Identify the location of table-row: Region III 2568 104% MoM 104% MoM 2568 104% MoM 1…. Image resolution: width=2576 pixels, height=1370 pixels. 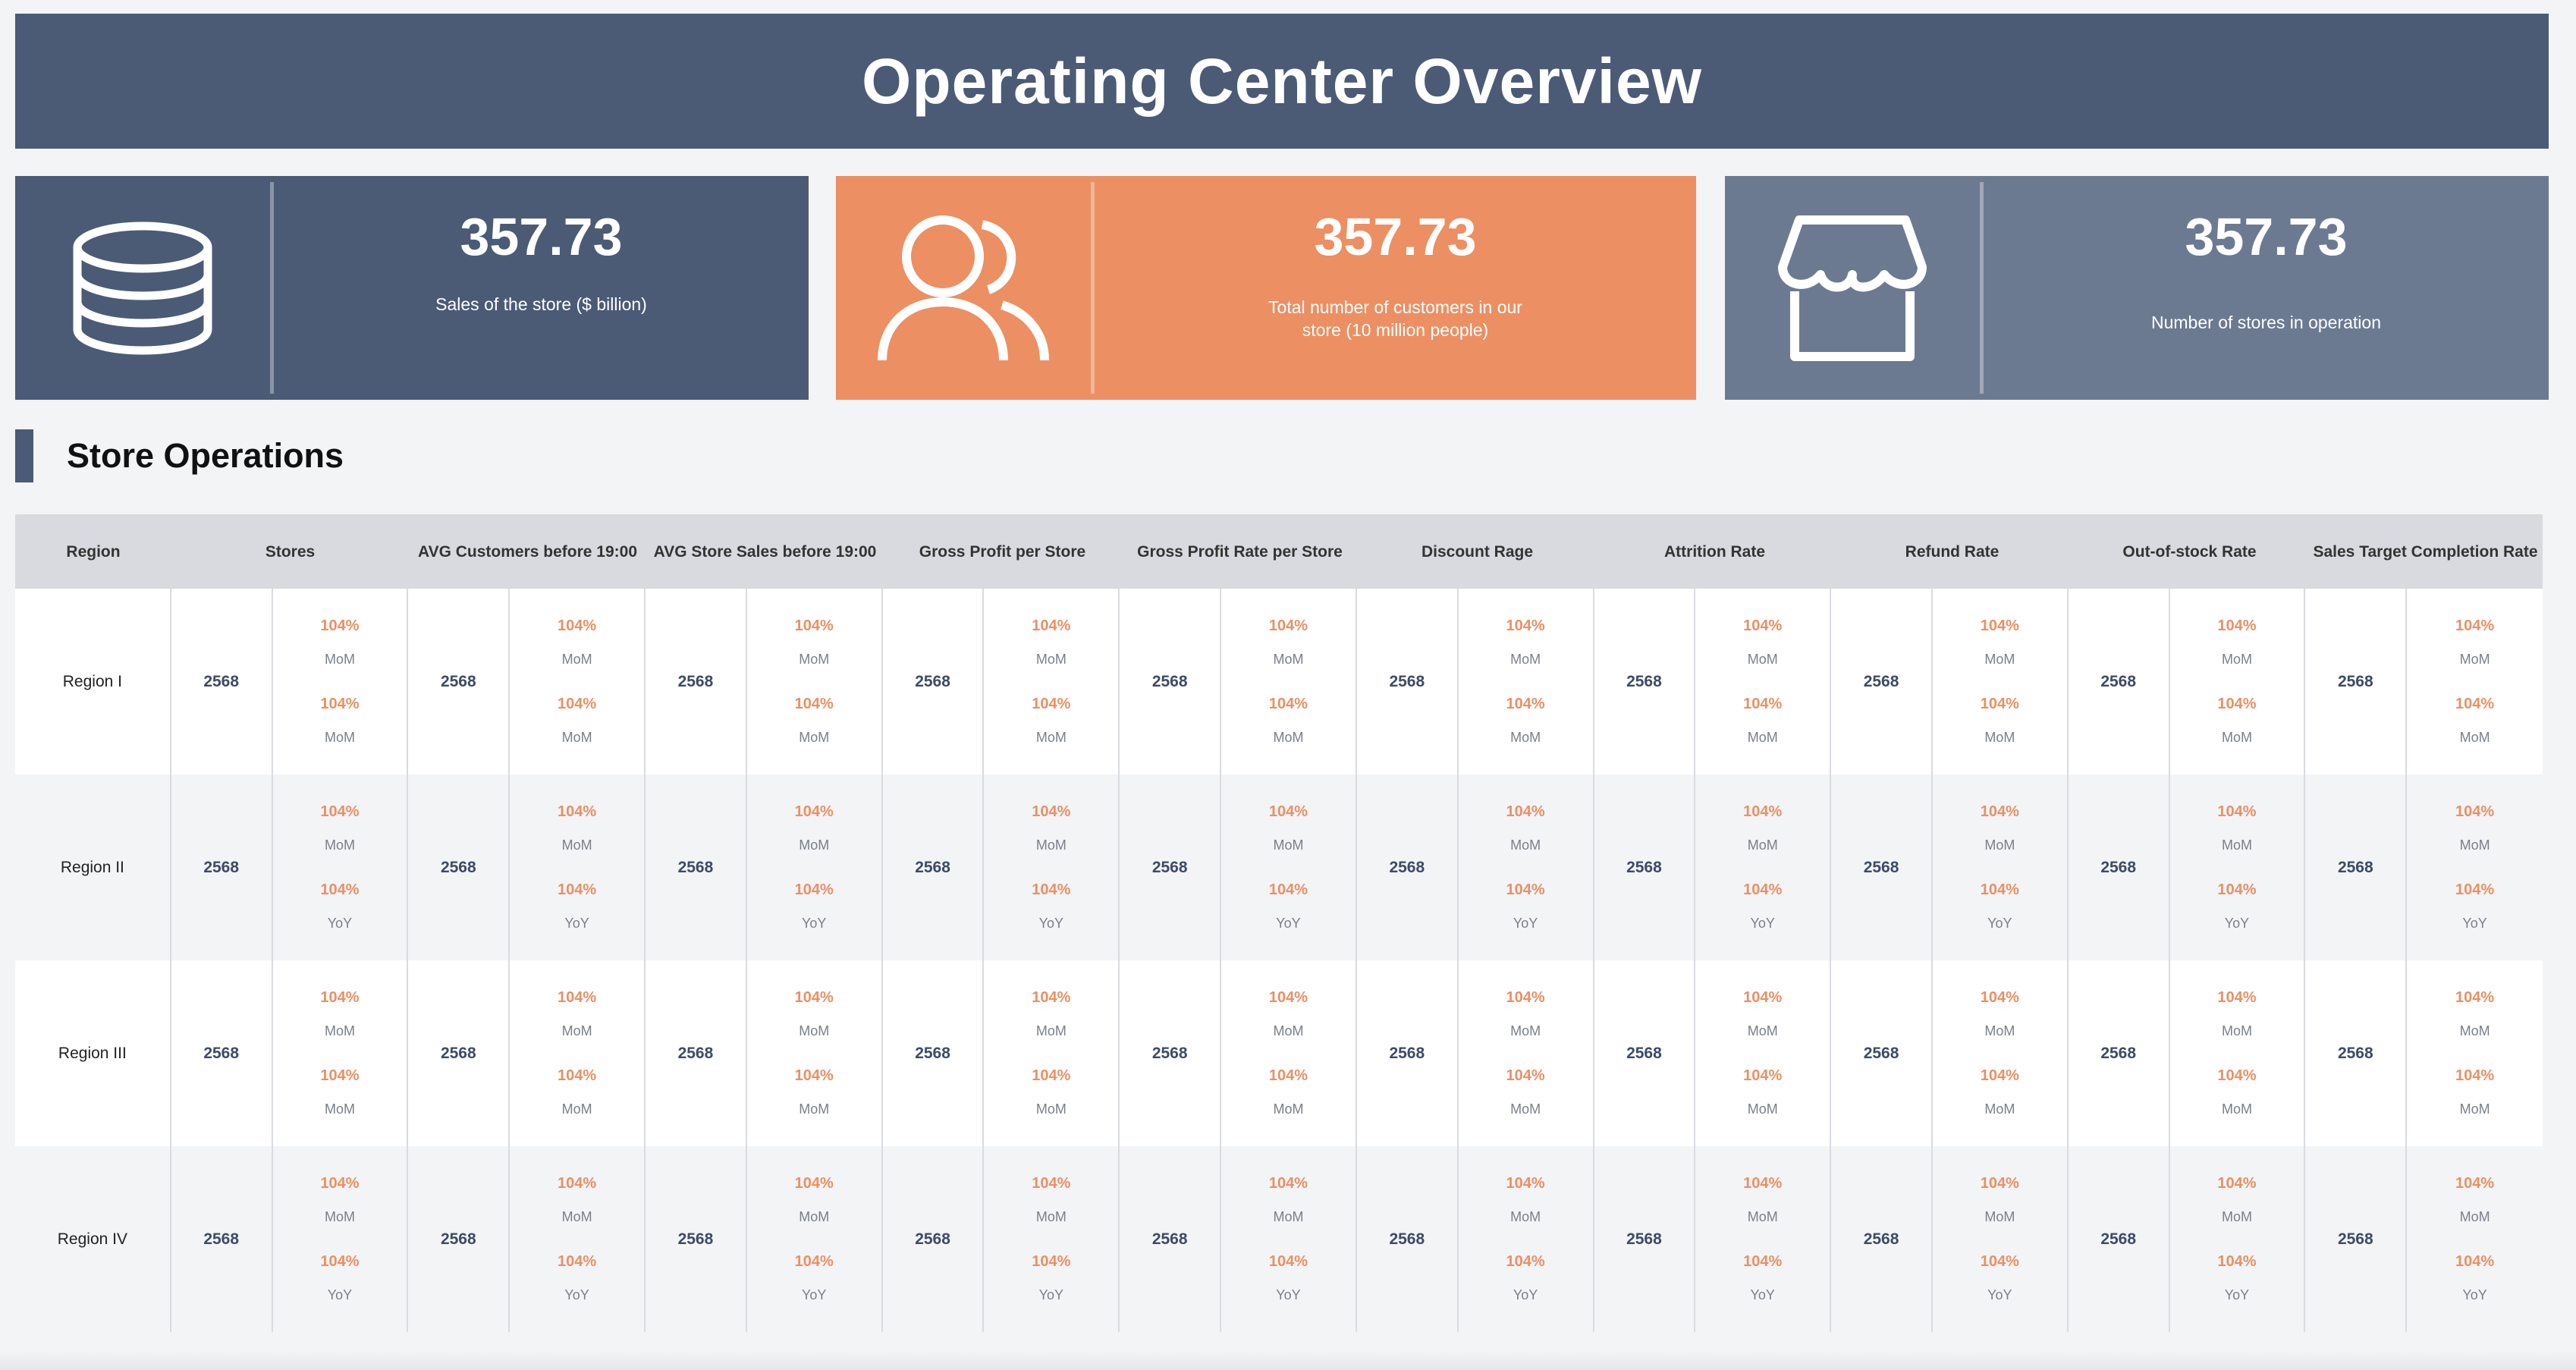
(1279, 1053).